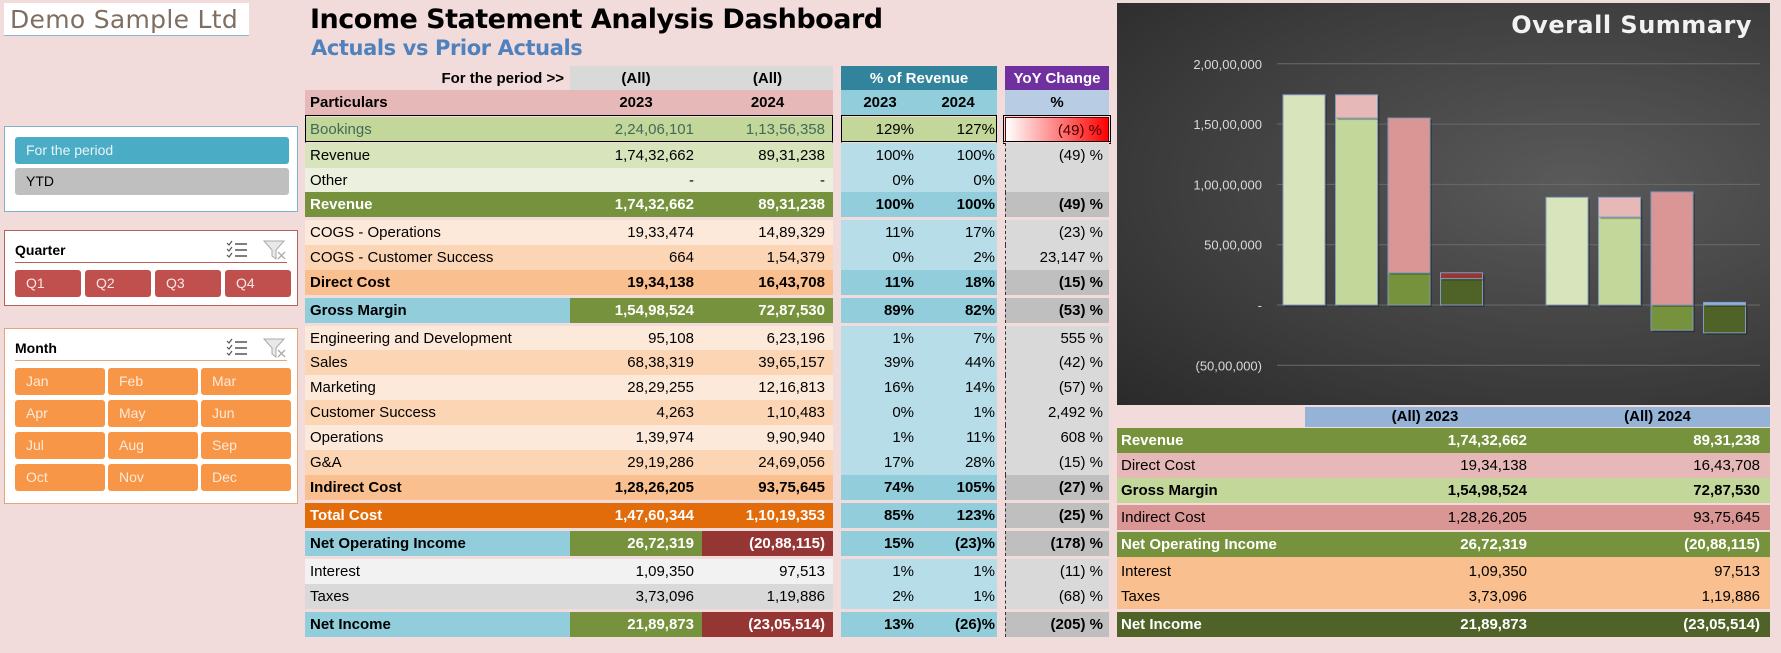  Describe the element at coordinates (767, 437) in the screenshot. I see `row-value-2024: 9,90,940` at that location.